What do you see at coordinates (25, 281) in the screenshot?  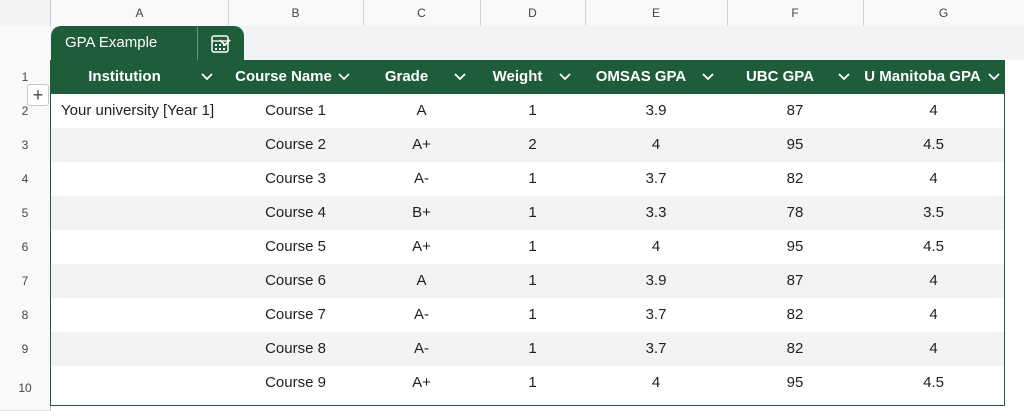 I see `row-header-7: 7` at bounding box center [25, 281].